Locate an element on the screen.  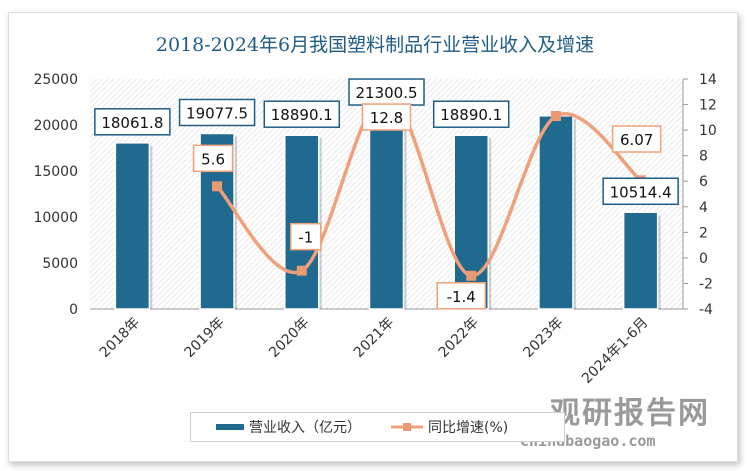
right-tick-label: 8 is located at coordinates (703, 157).